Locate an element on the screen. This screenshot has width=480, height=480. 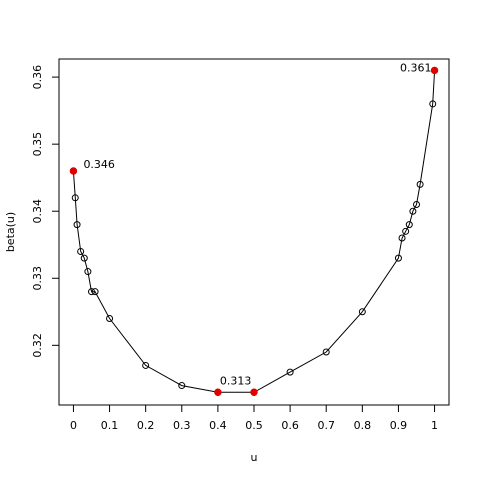
x-tick-label: 0.9 is located at coordinates (399, 425).